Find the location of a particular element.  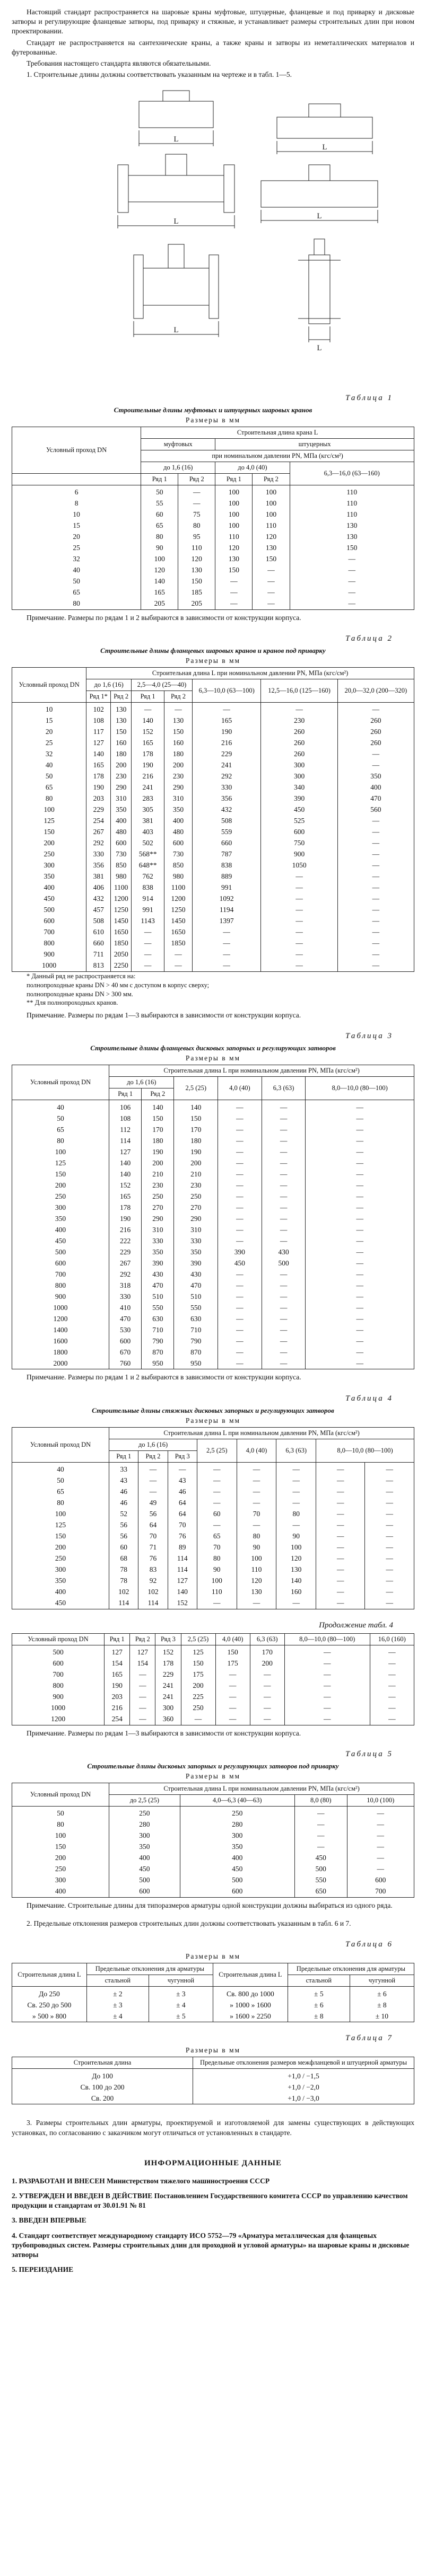

table-cell: ± 4 is located at coordinates (117, 2017).